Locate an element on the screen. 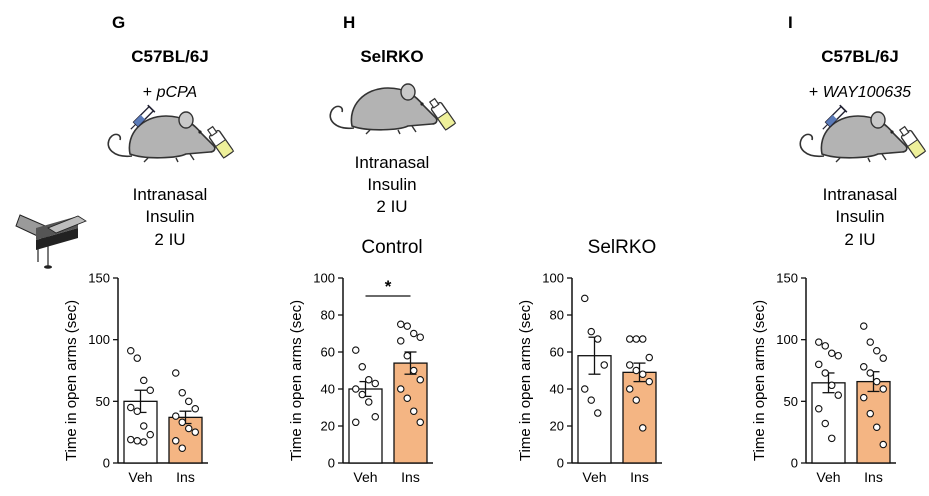 The width and height of the screenshot is (929, 496). elevated-plus-maze-icon is located at coordinates (51, 241).